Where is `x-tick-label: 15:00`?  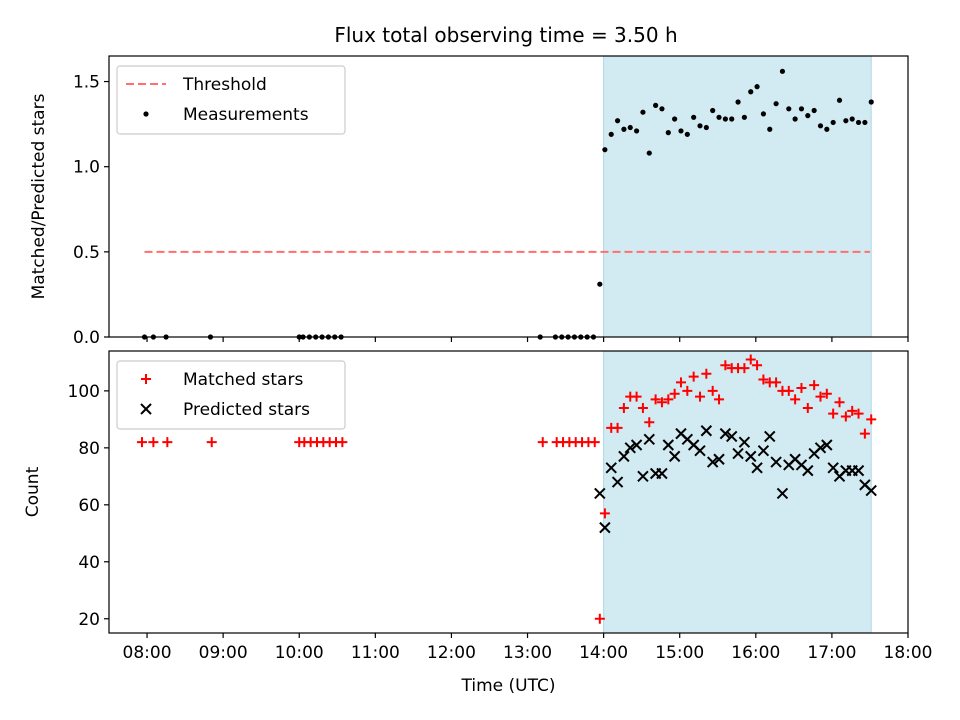 x-tick-label: 15:00 is located at coordinates (679, 653).